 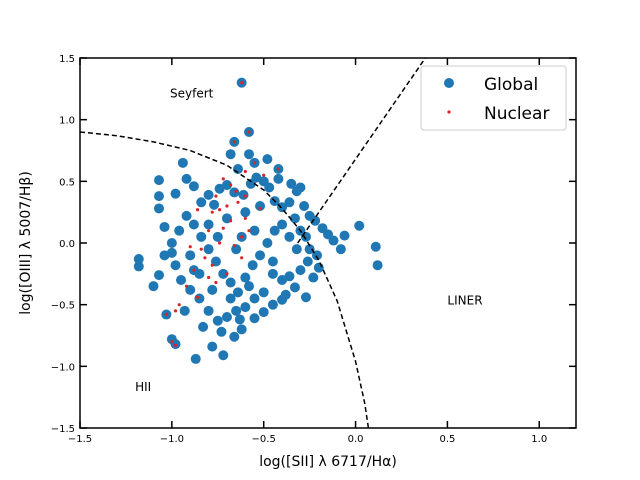 What do you see at coordinates (192, 94) in the screenshot?
I see `region-label-seyfert: Seyfert` at bounding box center [192, 94].